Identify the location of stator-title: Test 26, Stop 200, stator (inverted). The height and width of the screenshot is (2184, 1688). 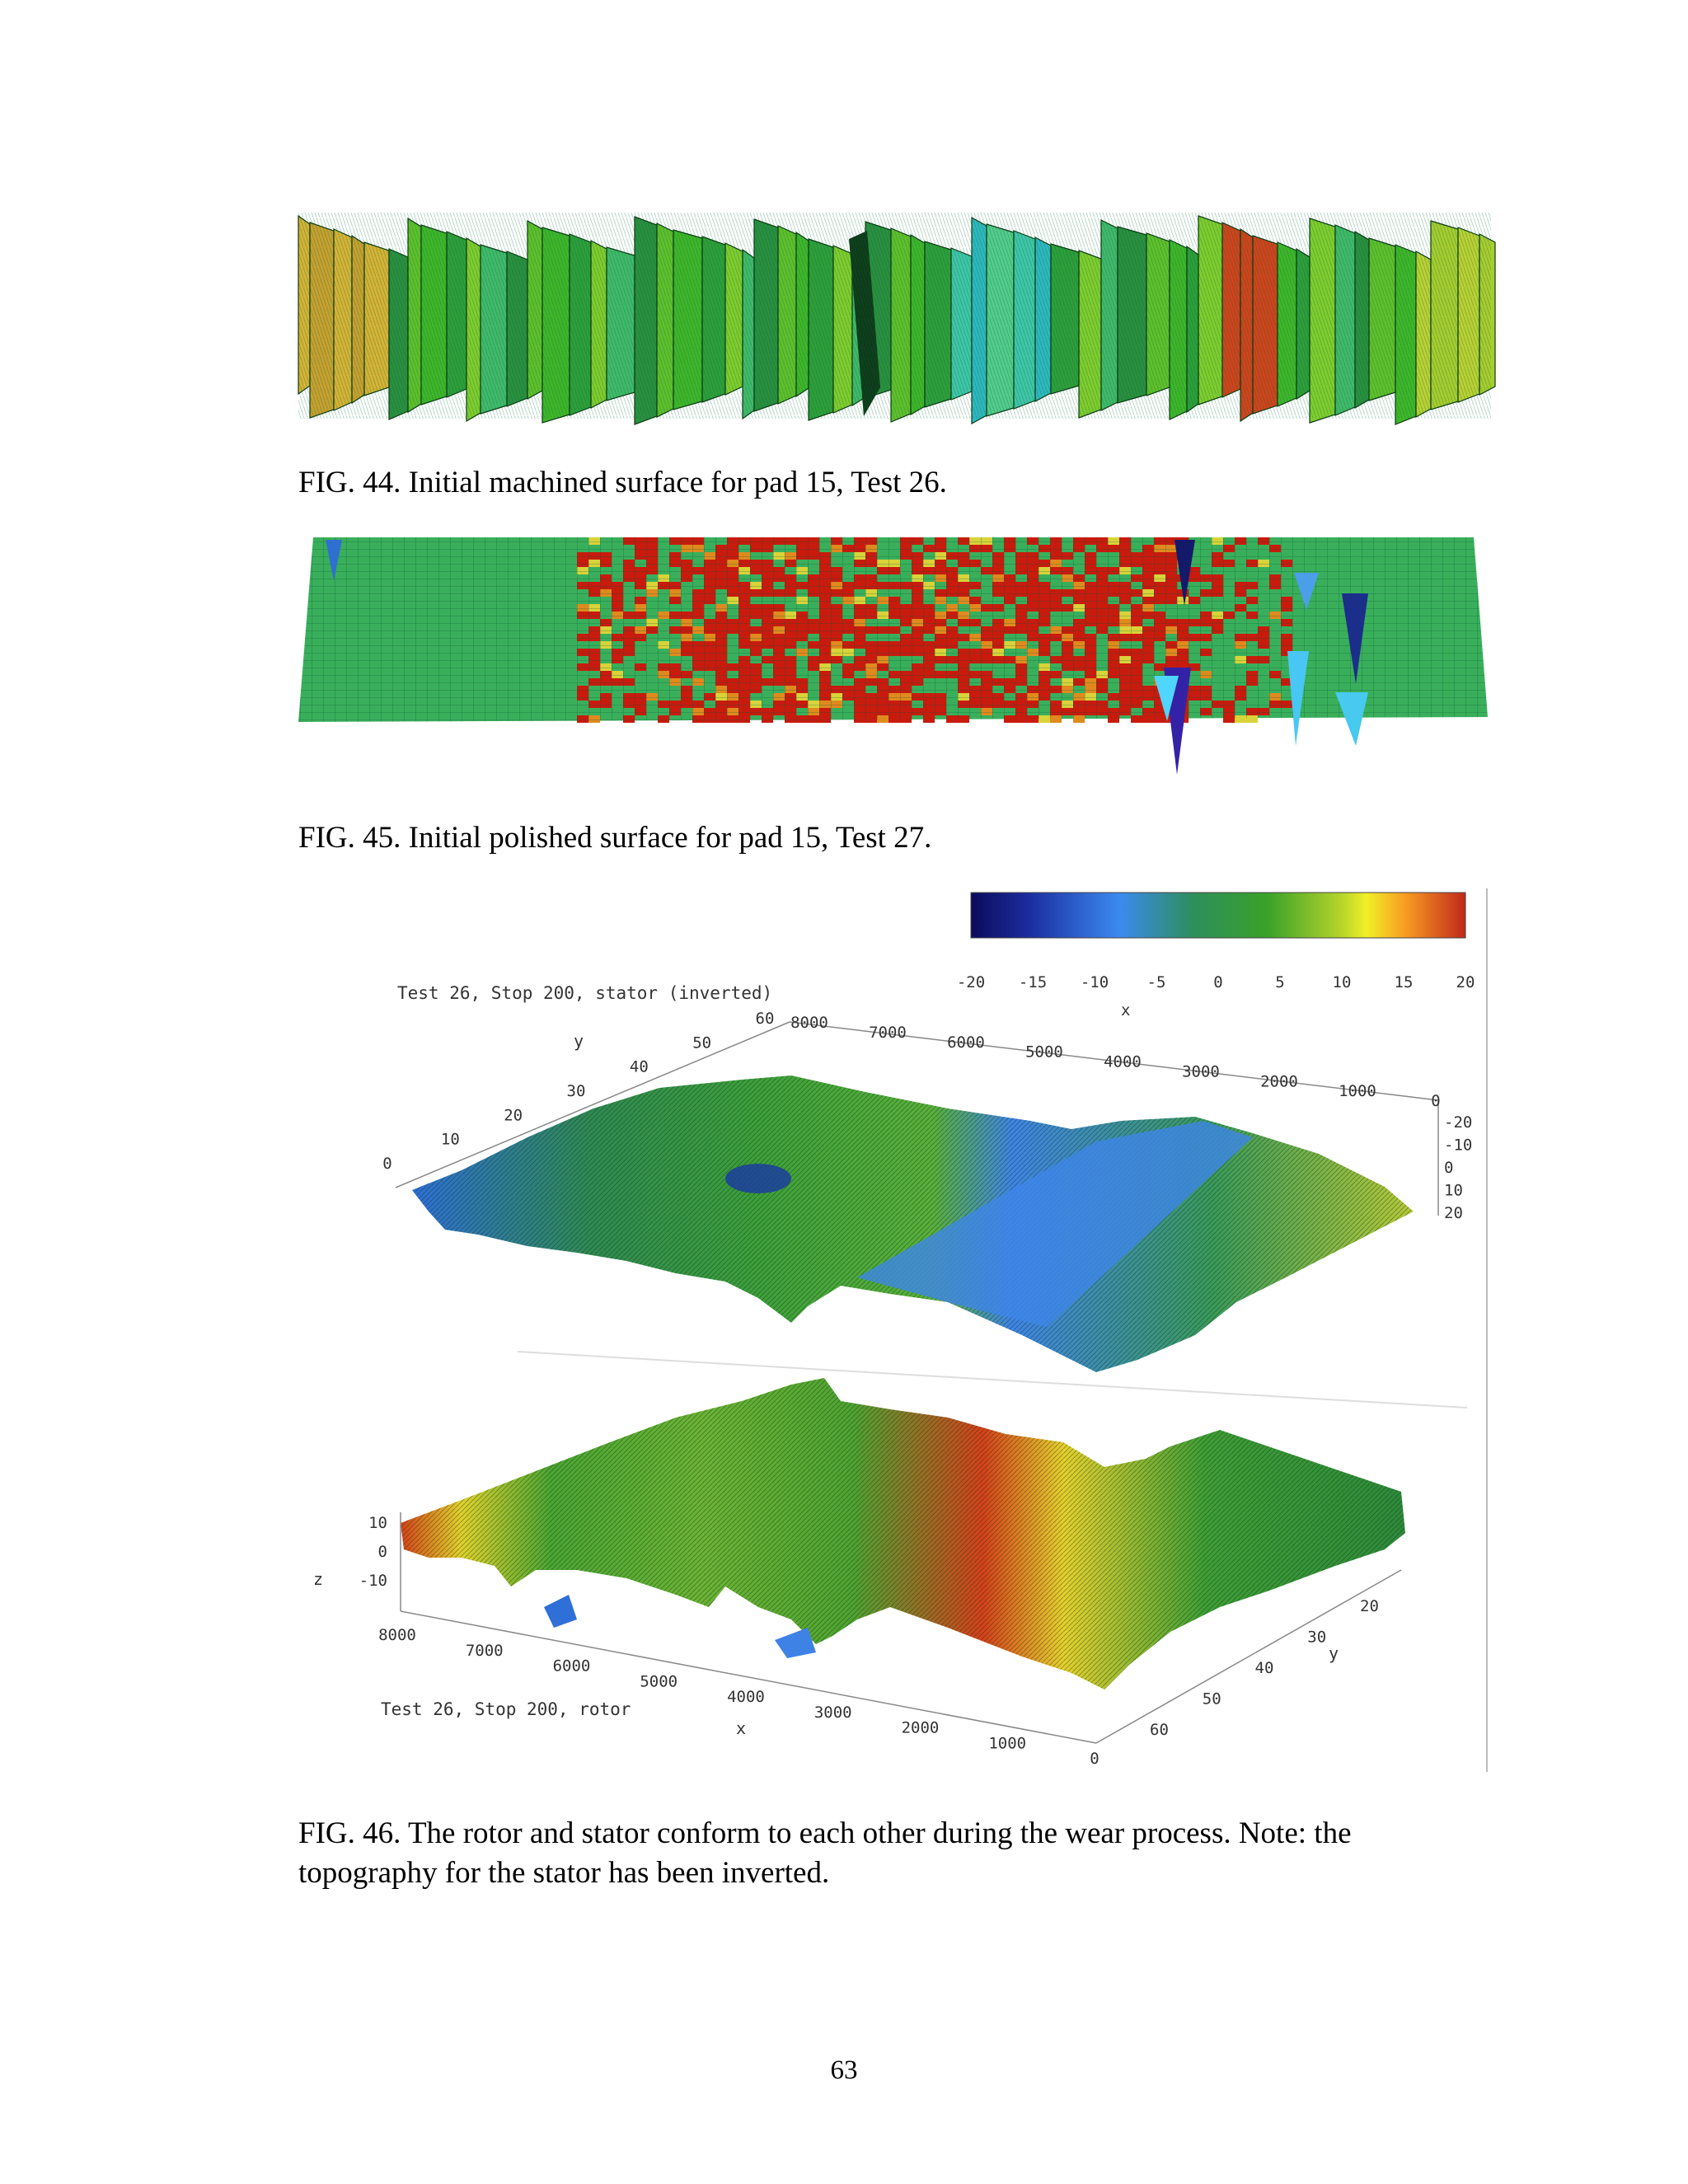
(584, 993).